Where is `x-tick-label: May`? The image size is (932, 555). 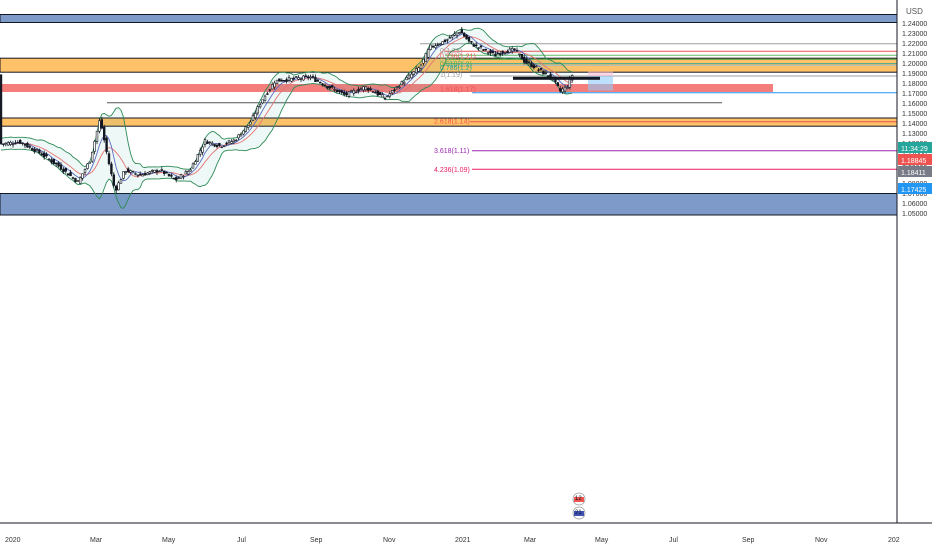
x-tick-label: May is located at coordinates (602, 540).